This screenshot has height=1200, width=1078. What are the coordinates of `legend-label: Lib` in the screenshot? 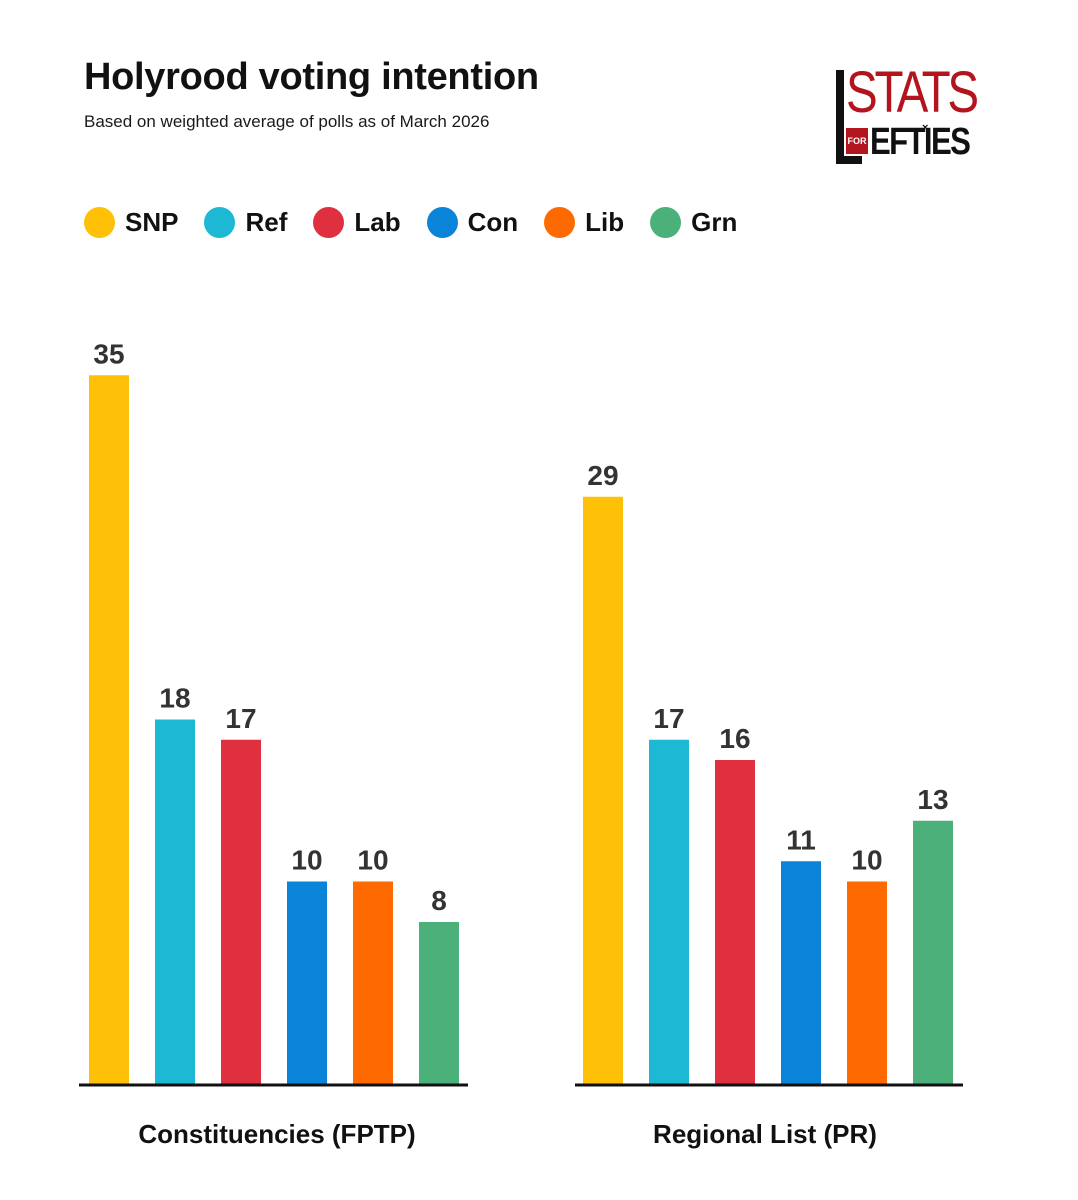 It's located at (605, 221).